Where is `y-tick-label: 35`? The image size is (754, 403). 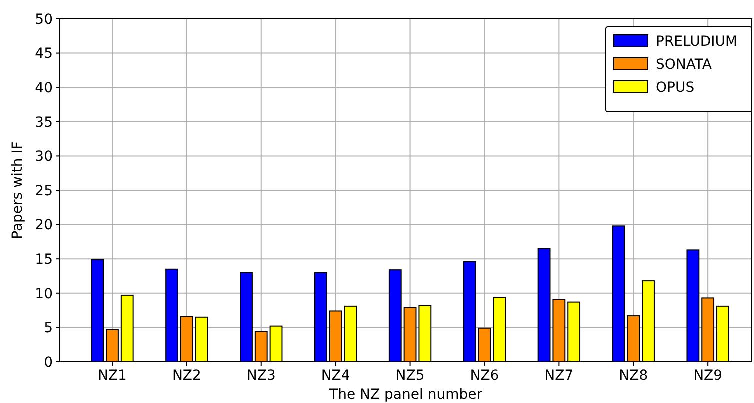 y-tick-label: 35 is located at coordinates (44, 122).